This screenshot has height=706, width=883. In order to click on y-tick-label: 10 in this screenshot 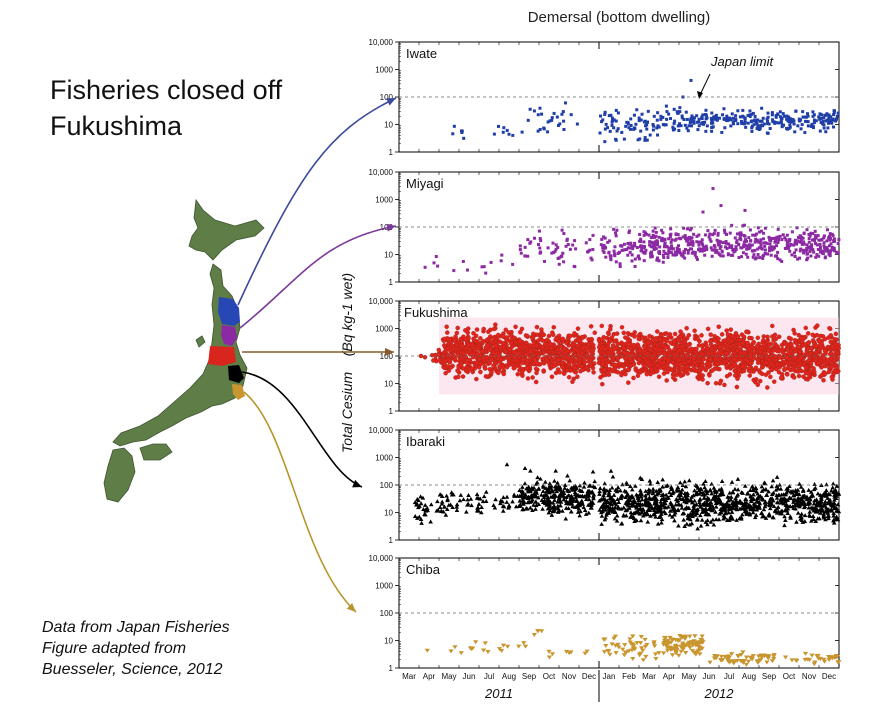, I will do `click(388, 125)`.